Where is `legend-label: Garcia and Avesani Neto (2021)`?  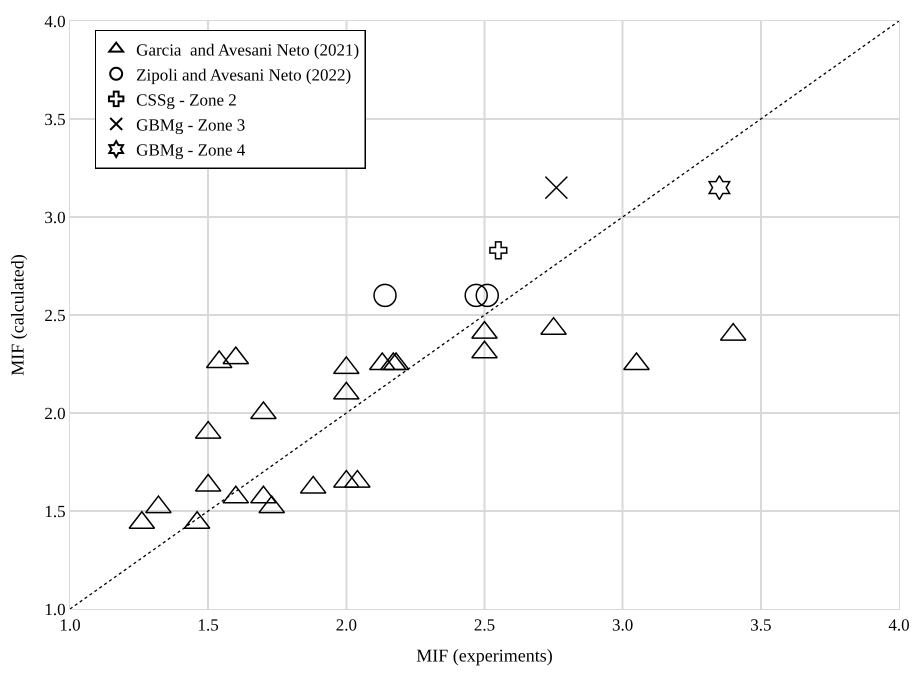
legend-label: Garcia and Avesani Neto (2021) is located at coordinates (248, 50).